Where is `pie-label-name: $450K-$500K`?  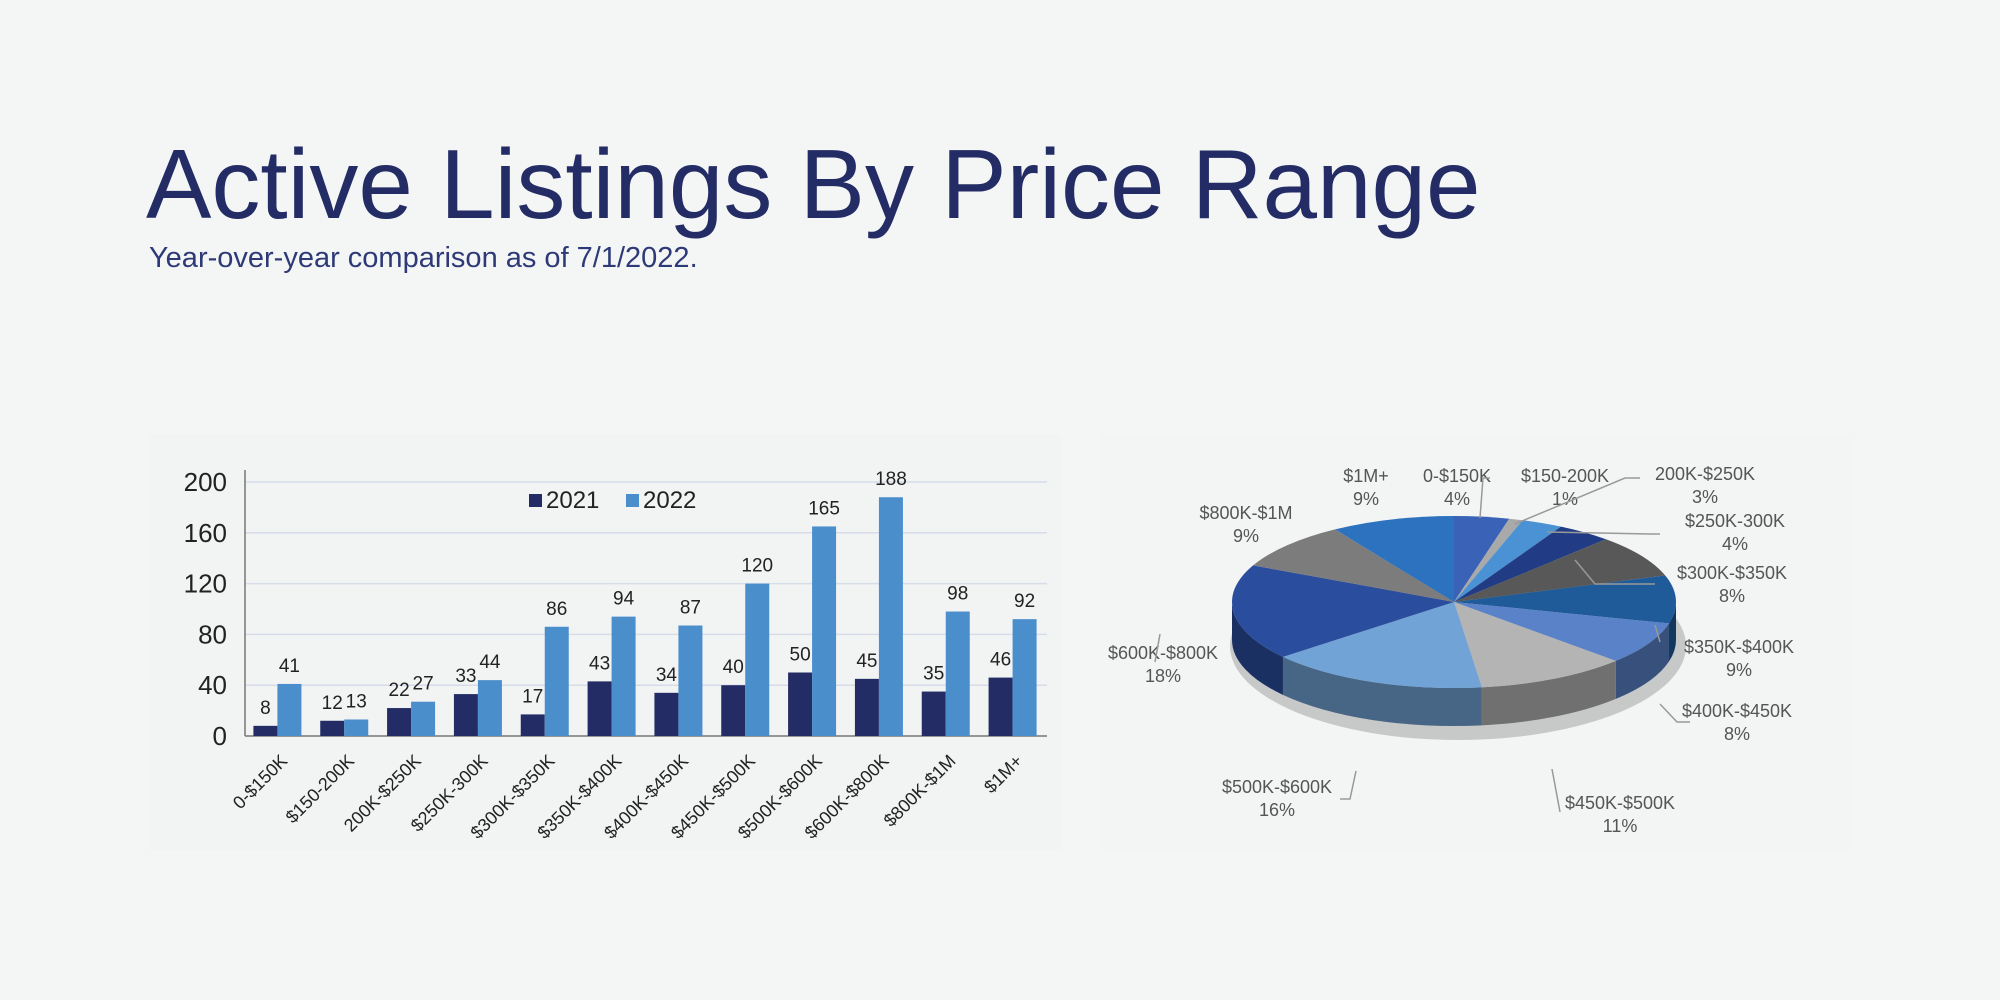
pie-label-name: $450K-$500K is located at coordinates (1620, 803).